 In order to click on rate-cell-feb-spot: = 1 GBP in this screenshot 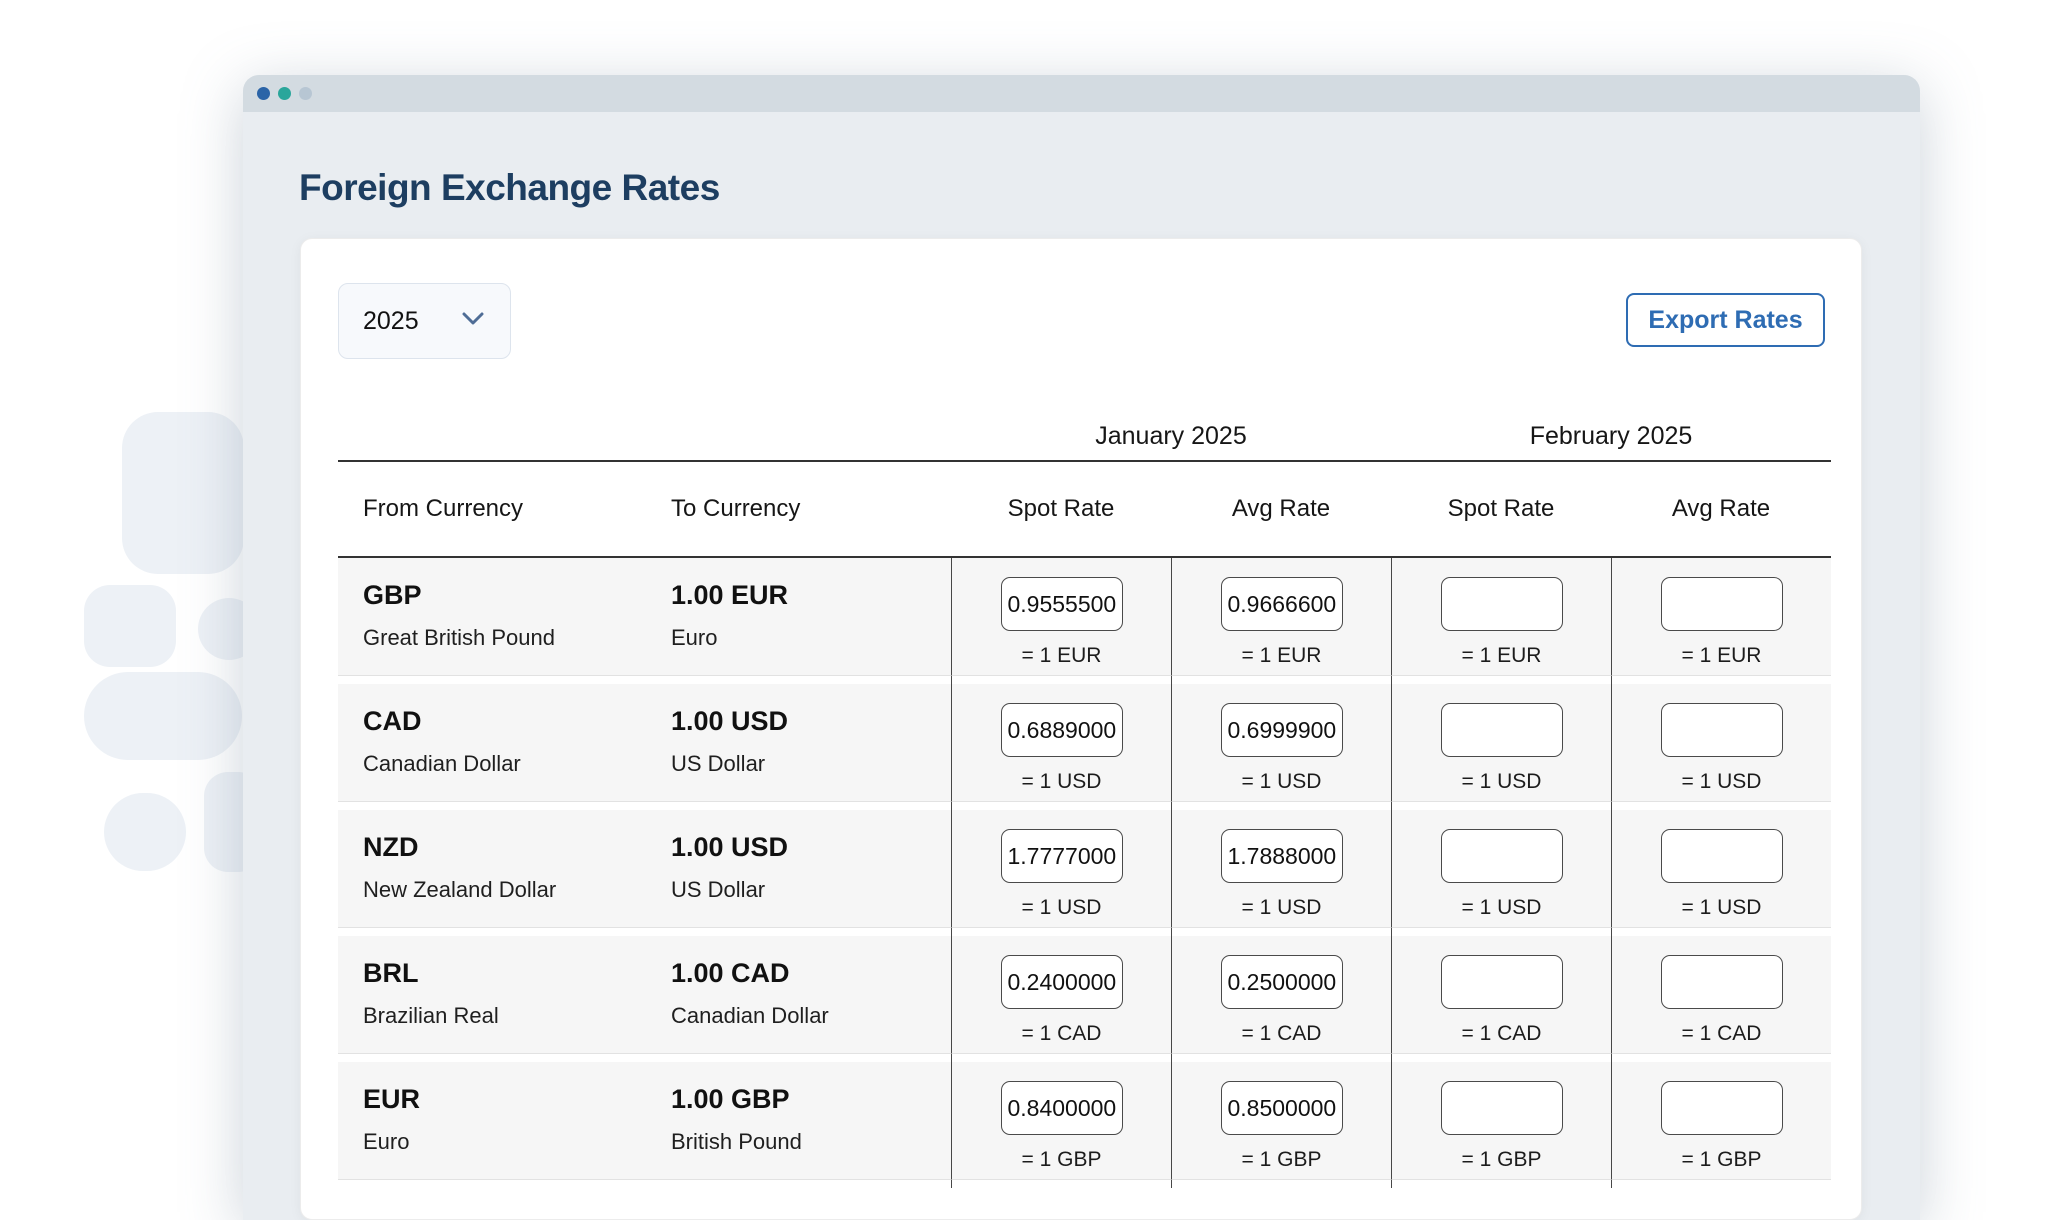, I will do `click(1501, 1121)`.